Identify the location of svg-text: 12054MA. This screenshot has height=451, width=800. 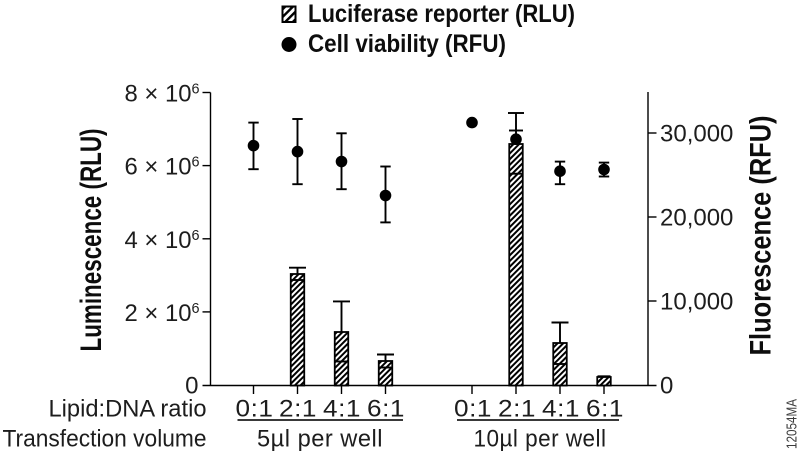
(792, 424).